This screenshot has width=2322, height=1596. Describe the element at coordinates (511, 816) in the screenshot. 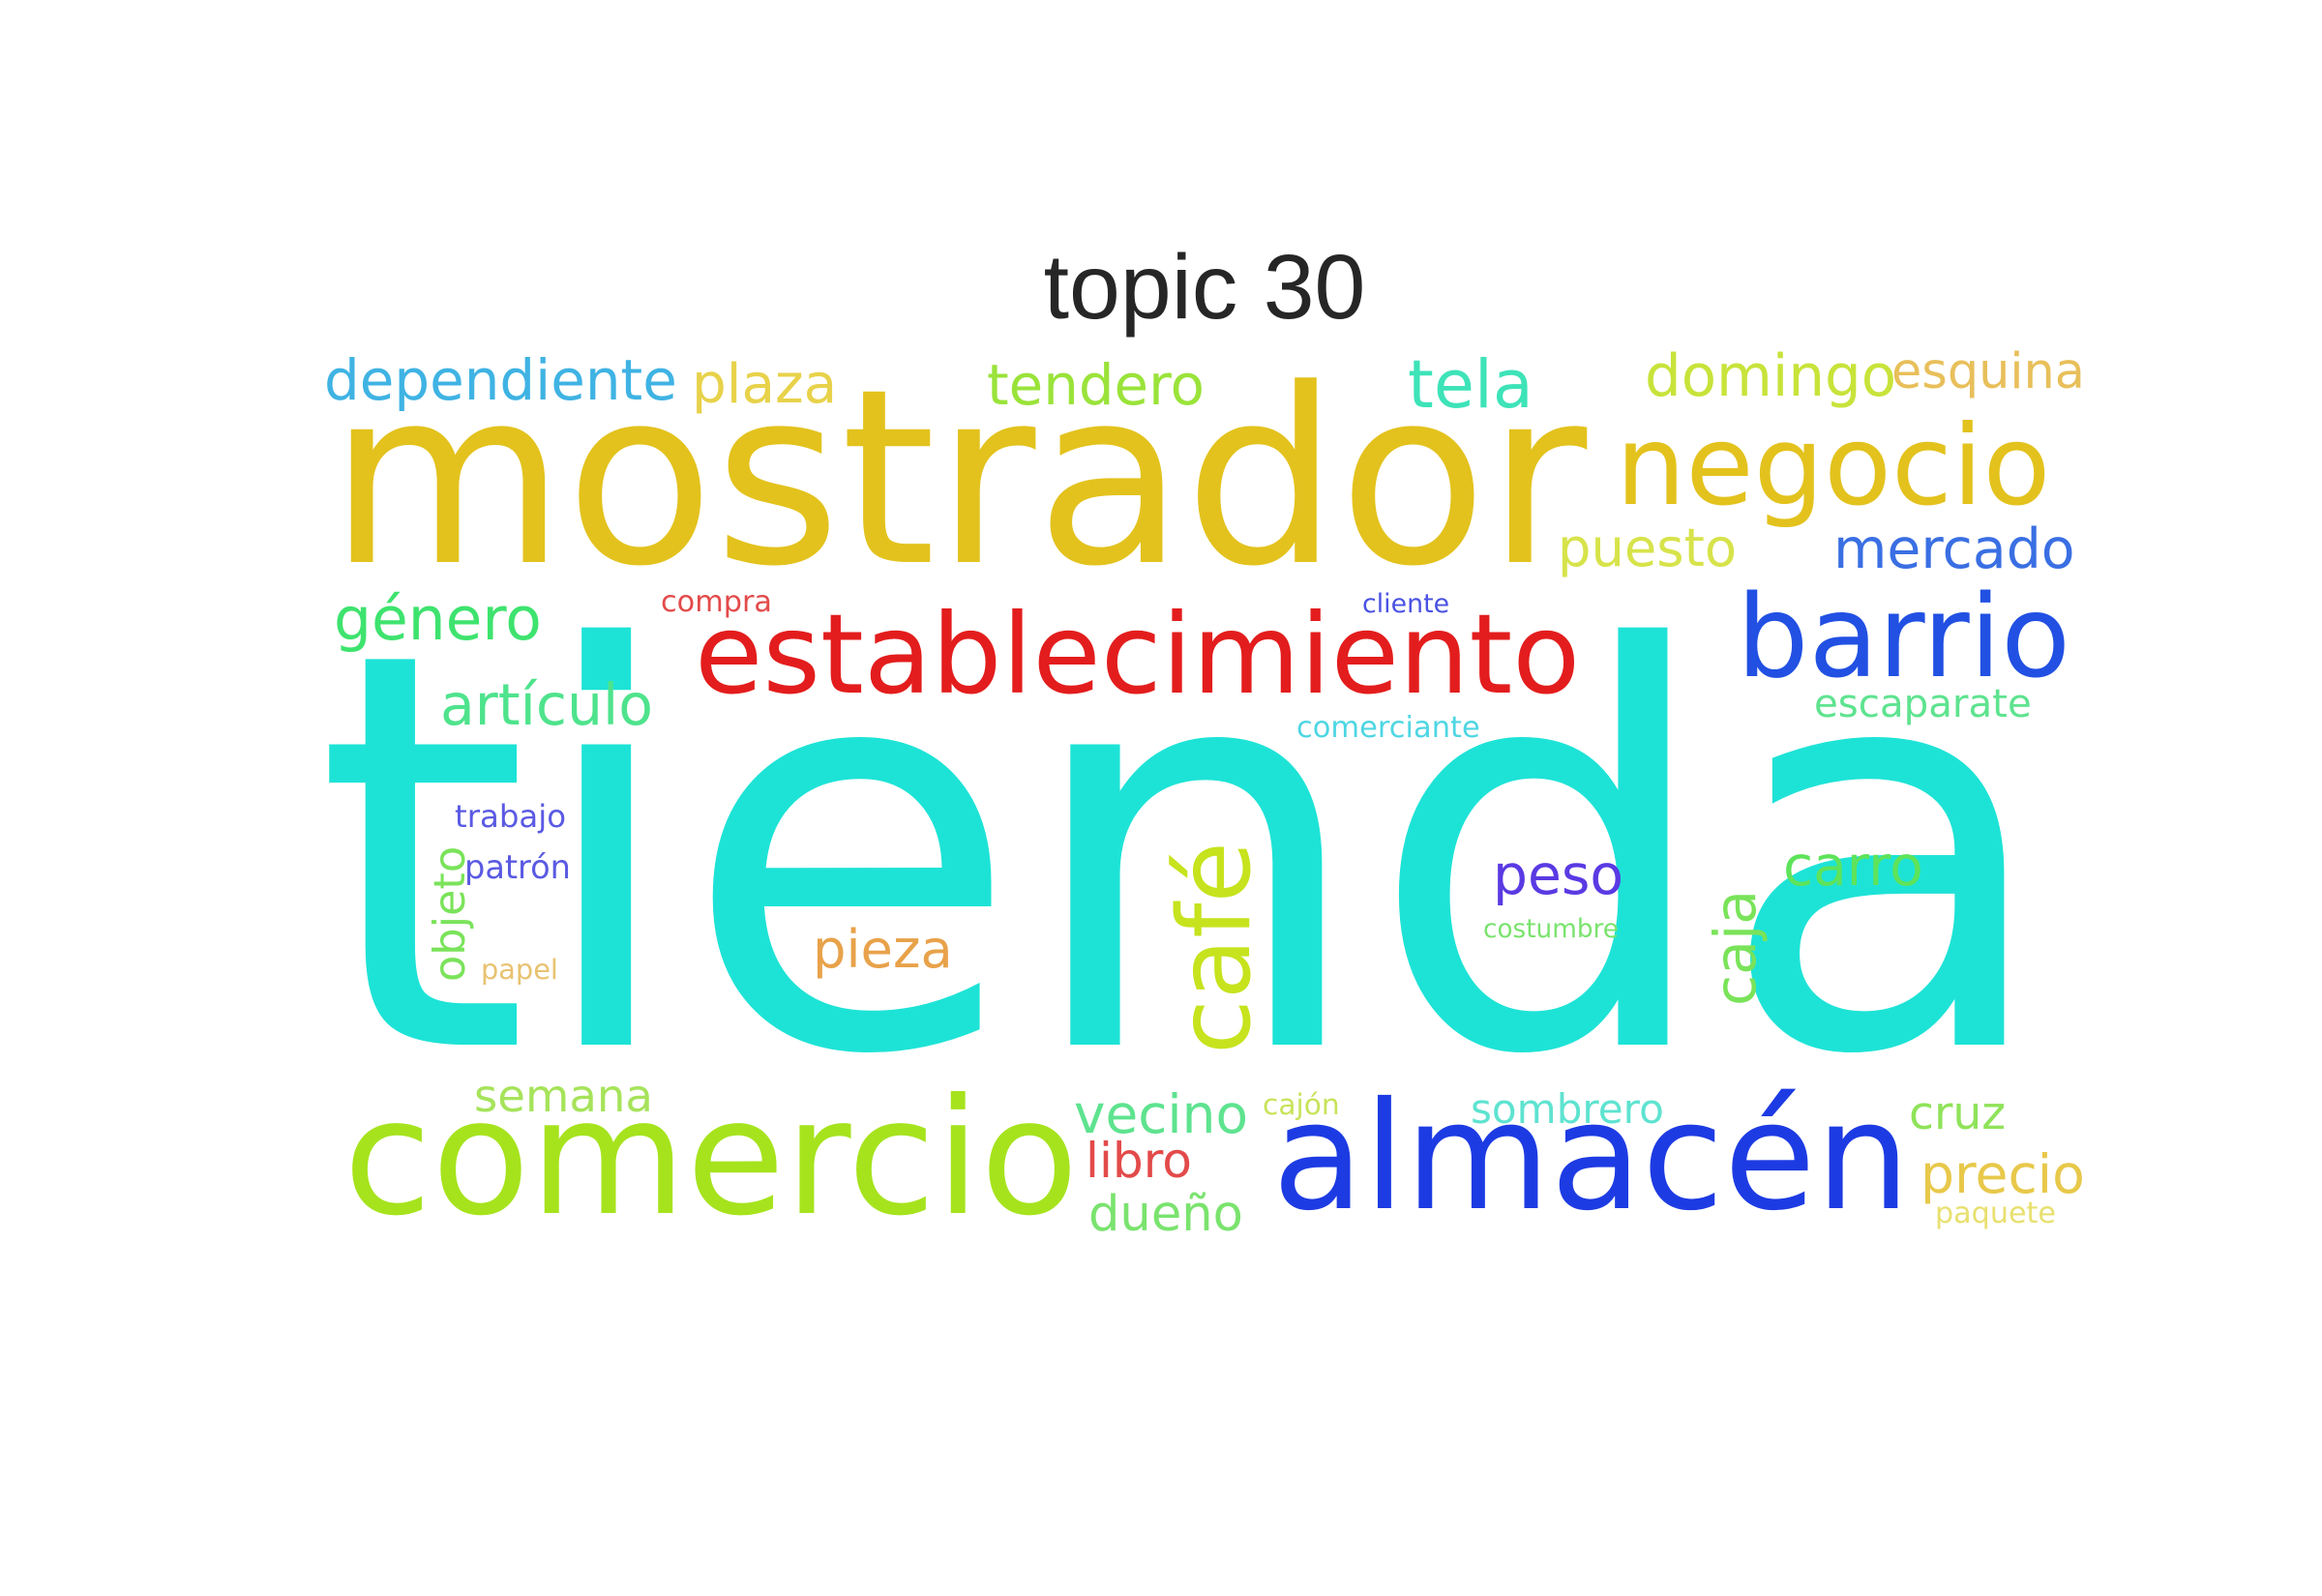

I see `word-trabajo: trabajo` at that location.